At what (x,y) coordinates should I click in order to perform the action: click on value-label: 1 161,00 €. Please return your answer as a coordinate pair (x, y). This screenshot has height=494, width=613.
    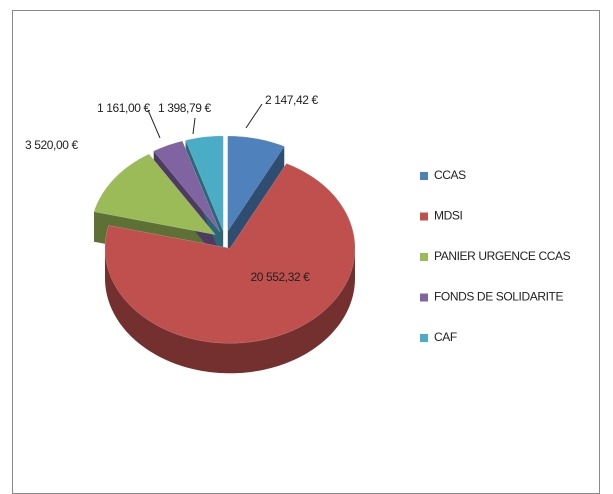
    Looking at the image, I should click on (123, 108).